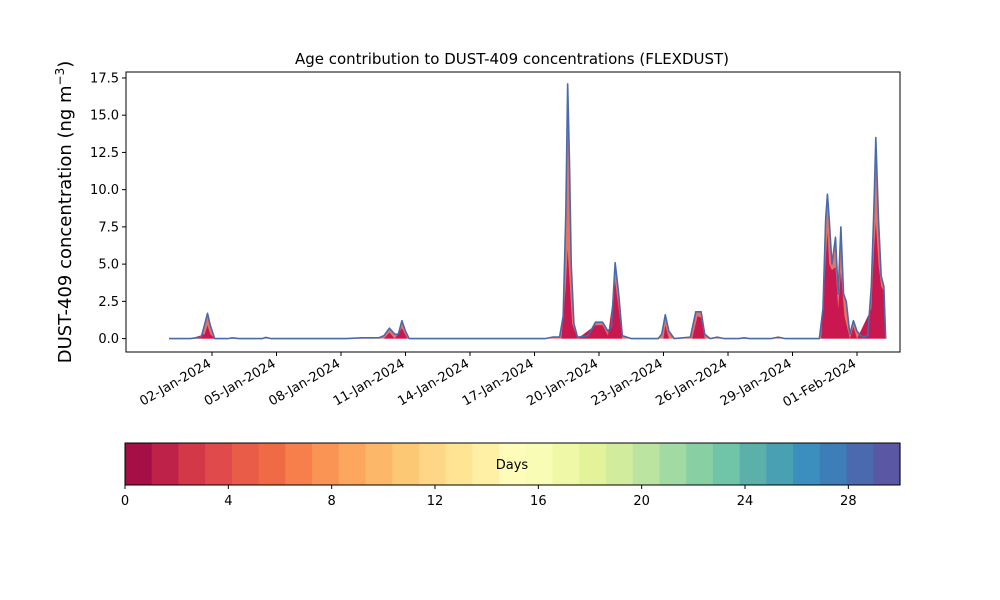 This screenshot has width=1000, height=600. I want to click on x-tick-label: 14-Jan-2024, so click(433, 382).